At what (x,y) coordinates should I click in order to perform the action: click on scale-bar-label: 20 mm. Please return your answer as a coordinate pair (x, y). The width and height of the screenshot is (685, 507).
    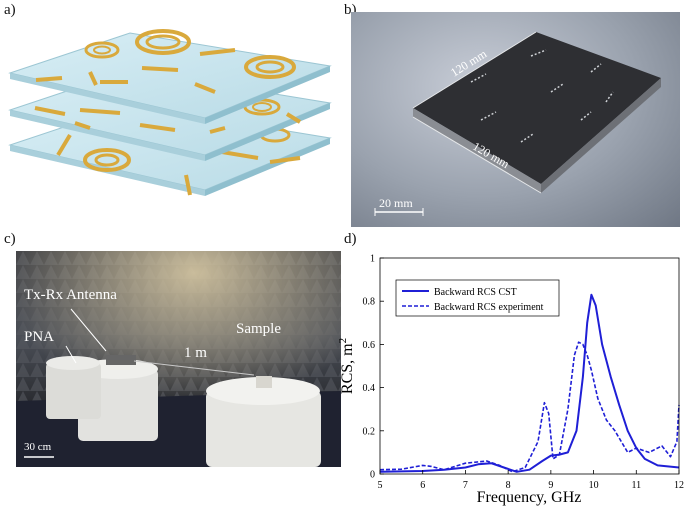
    Looking at the image, I should click on (396, 203).